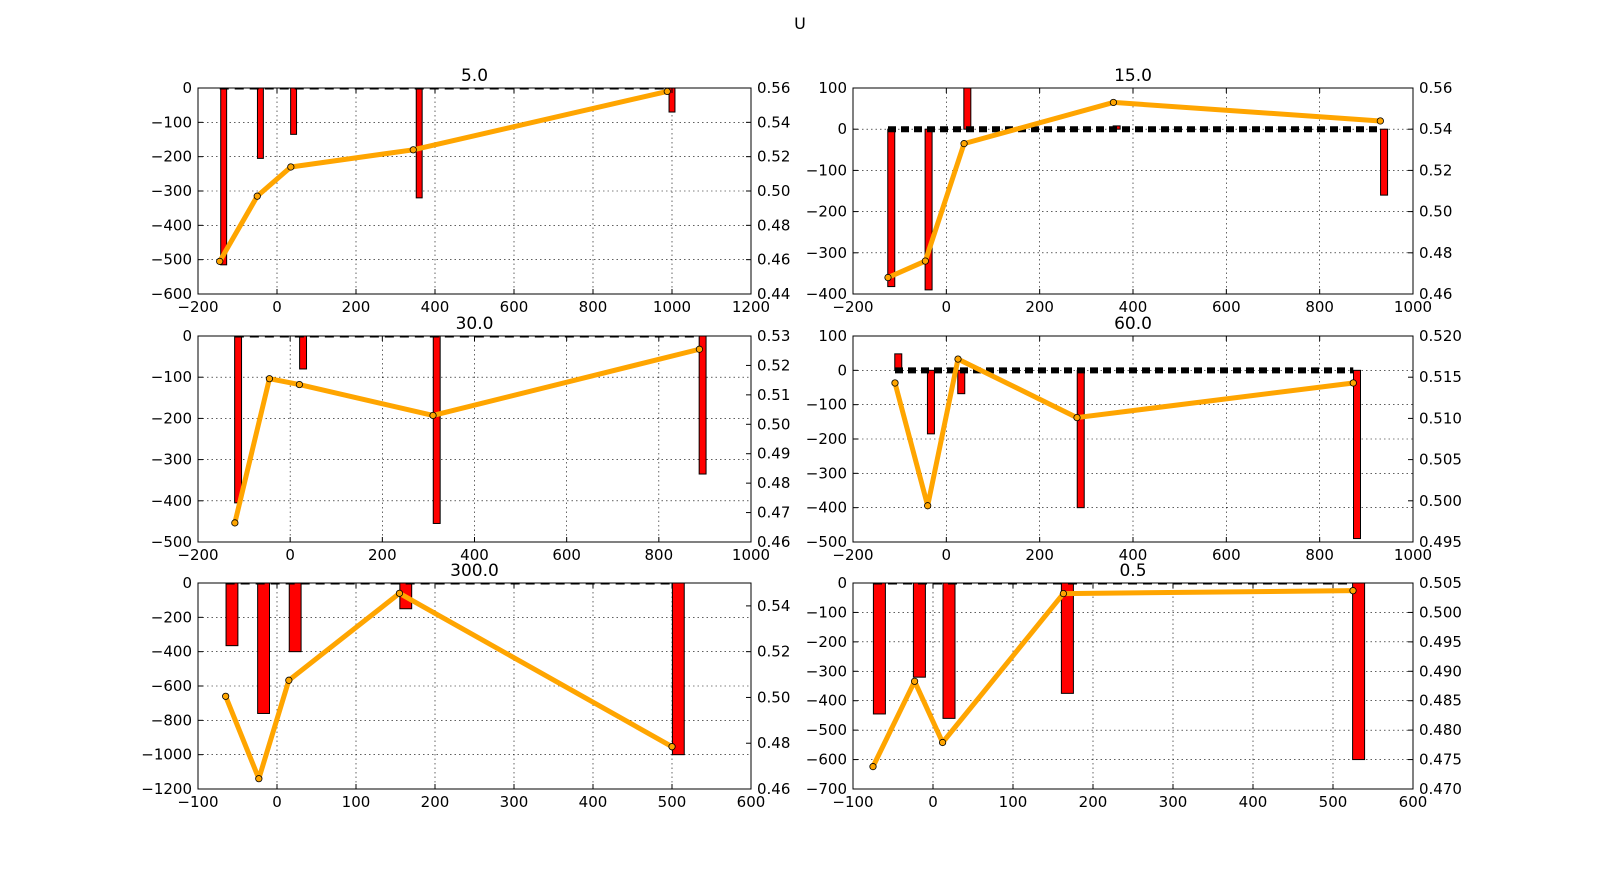 Image resolution: width=1600 pixels, height=893 pixels. I want to click on subplot-1-x-tick-label: 600, so click(514, 307).